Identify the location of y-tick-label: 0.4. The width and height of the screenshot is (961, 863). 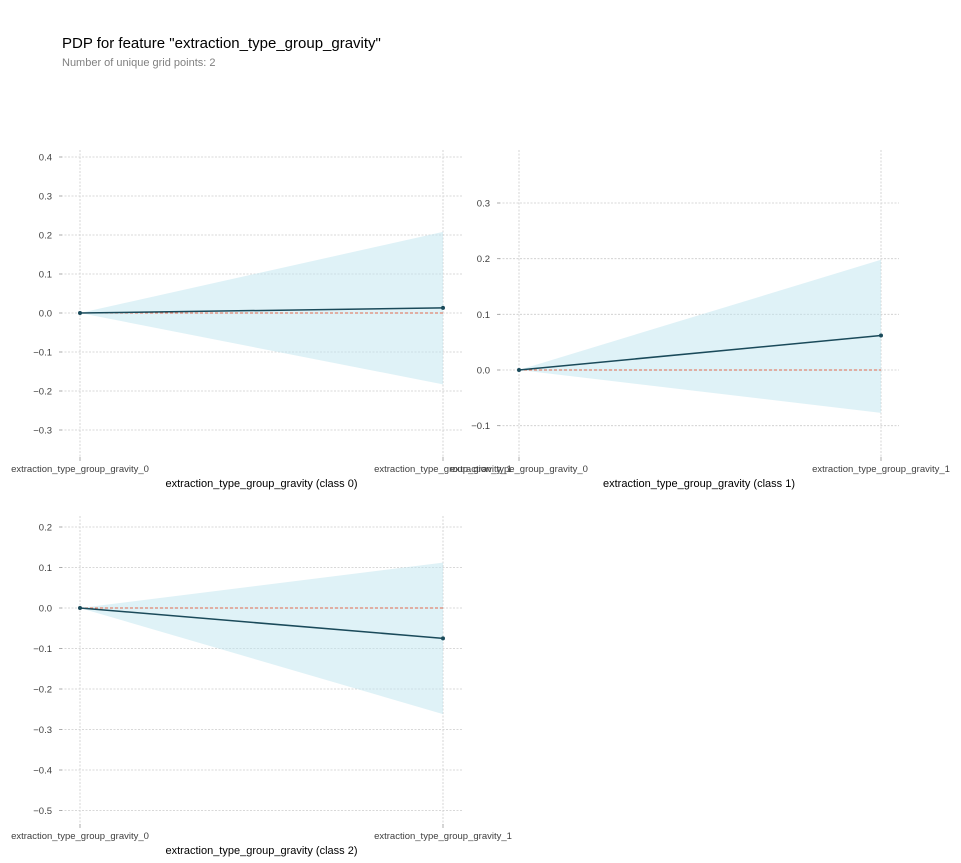
(45, 158).